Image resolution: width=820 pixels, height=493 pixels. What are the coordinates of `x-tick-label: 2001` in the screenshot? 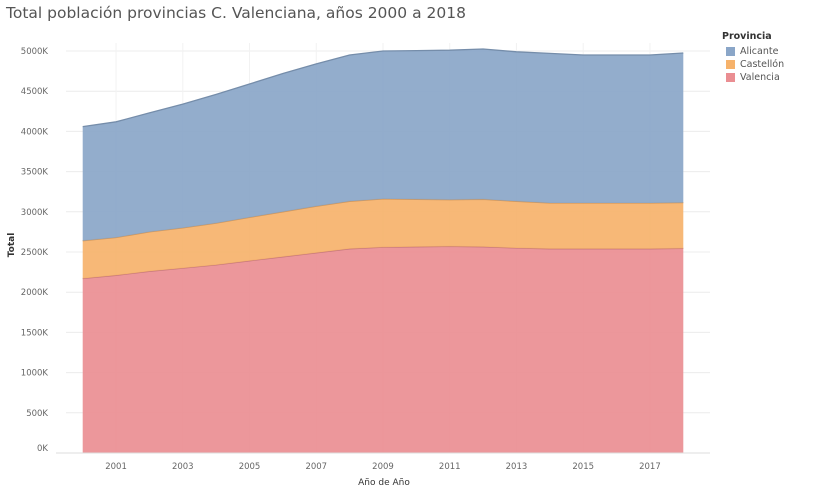 It's located at (116, 467).